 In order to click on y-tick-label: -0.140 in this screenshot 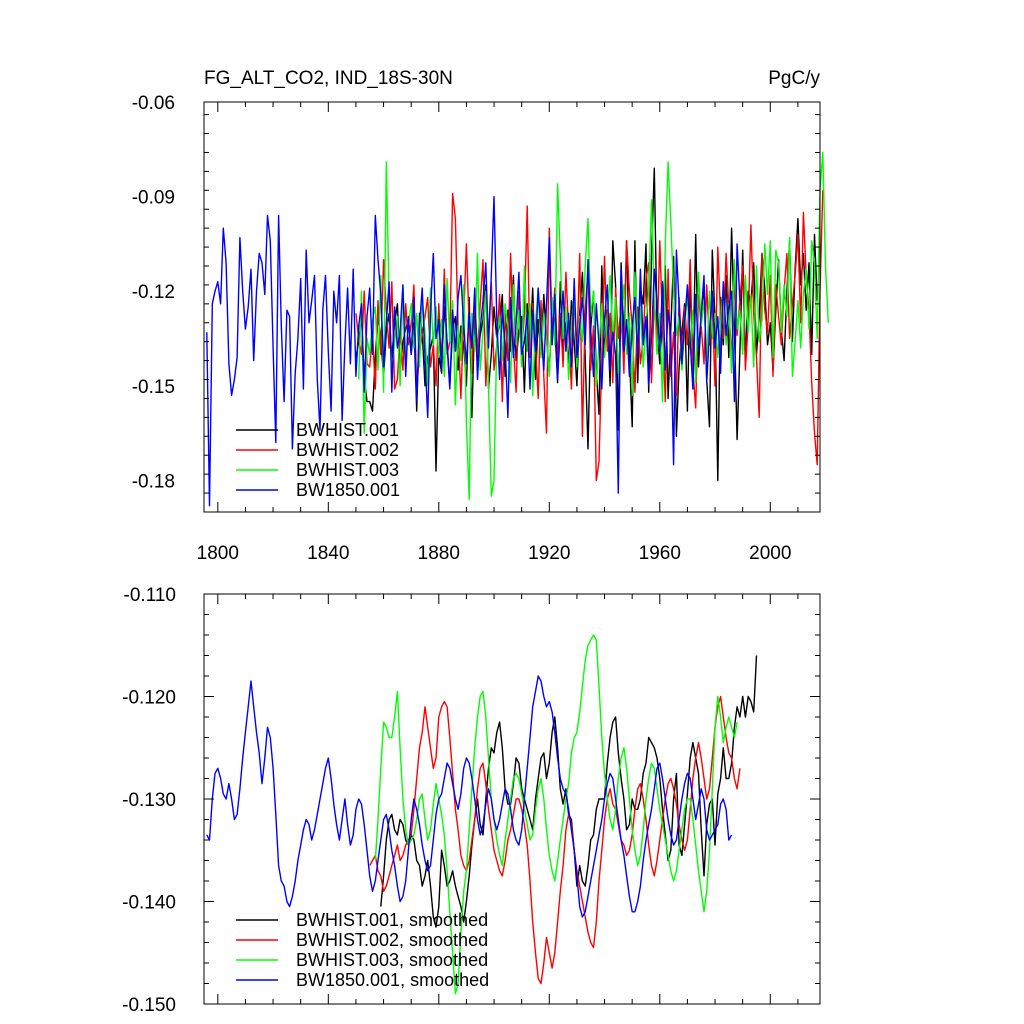, I will do `click(149, 903)`.